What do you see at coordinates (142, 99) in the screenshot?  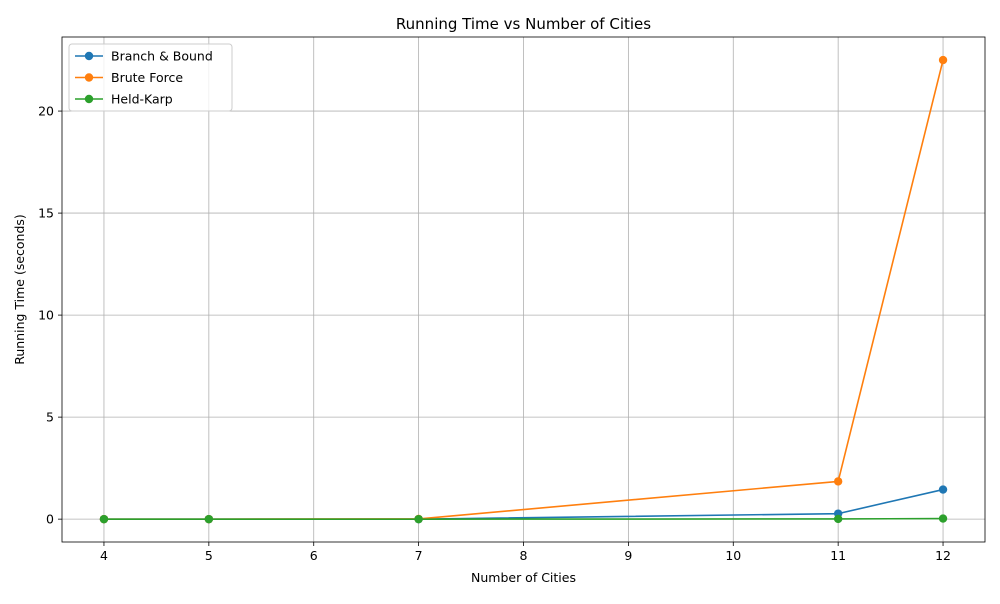 I see `legend-label: Held-Karp` at bounding box center [142, 99].